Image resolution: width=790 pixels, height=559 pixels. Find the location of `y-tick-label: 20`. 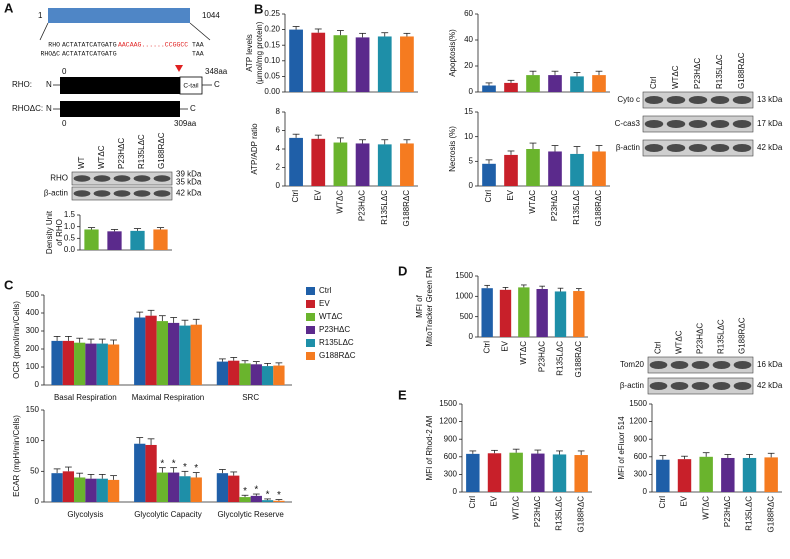

y-tick-label: 20 is located at coordinates (468, 65).